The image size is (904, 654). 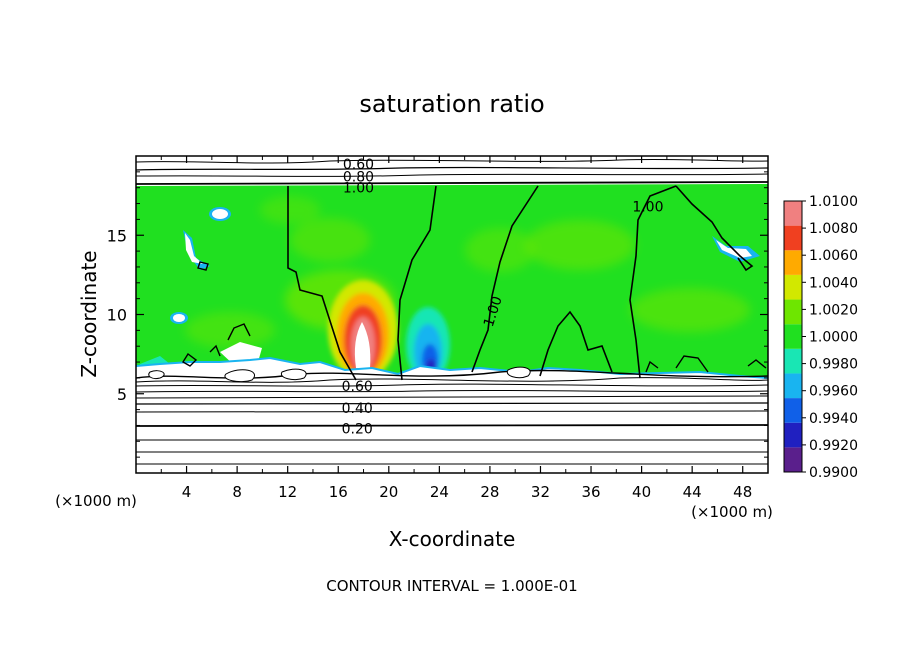 What do you see at coordinates (362, 345) in the screenshot?
I see `updraft-max` at bounding box center [362, 345].